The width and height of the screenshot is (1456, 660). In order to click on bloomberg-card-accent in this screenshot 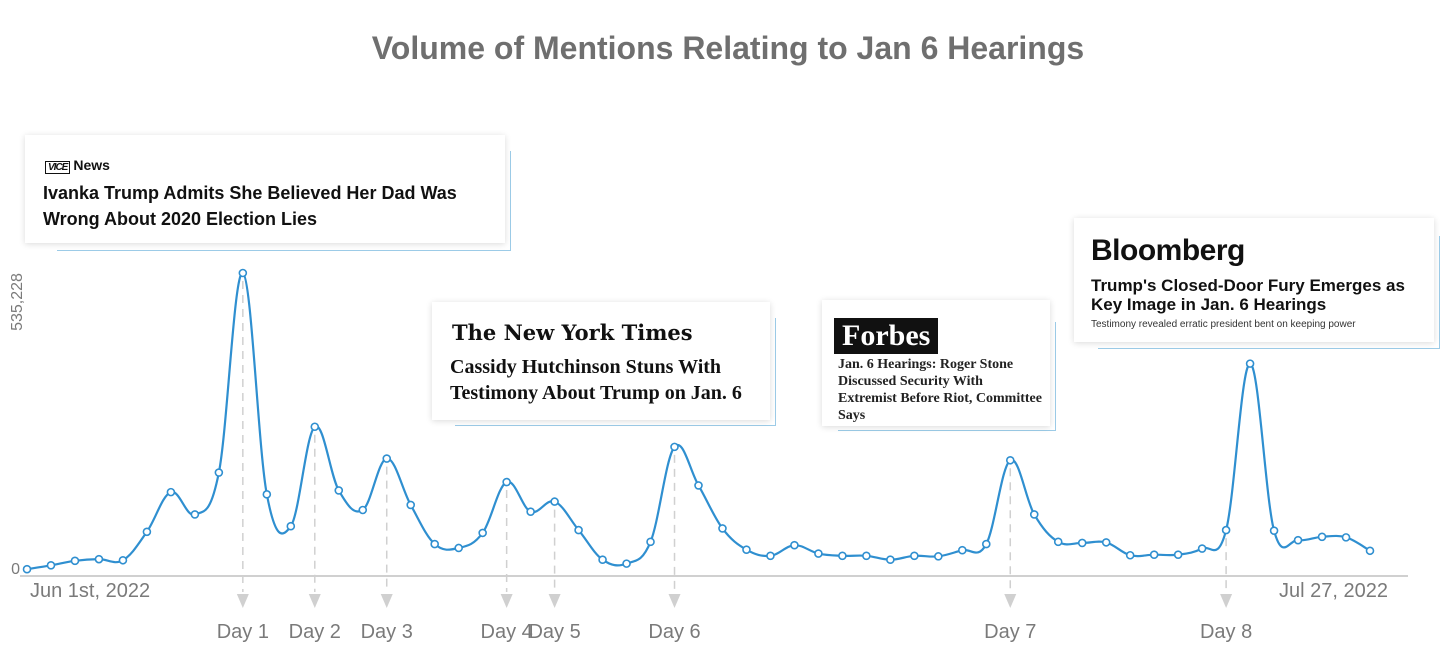, I will do `click(1269, 292)`.